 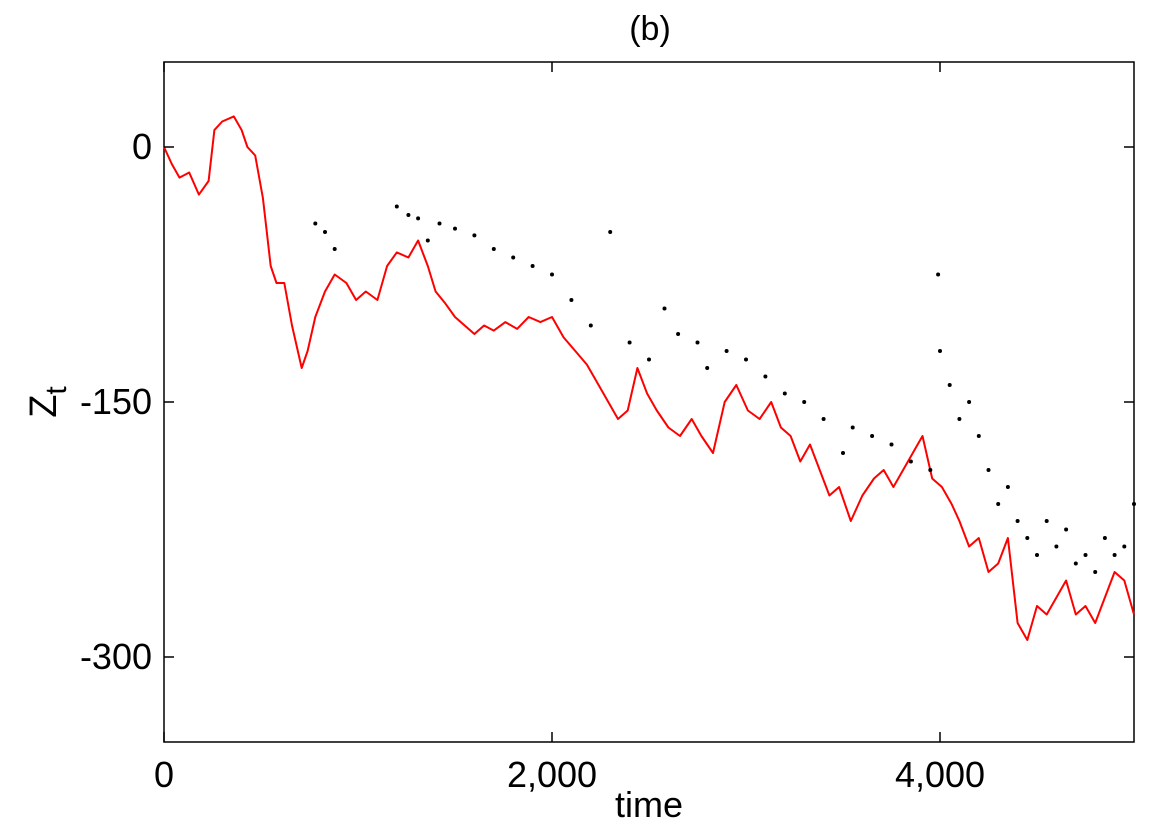 I want to click on y-tick-label: 0, so click(x=142, y=146).